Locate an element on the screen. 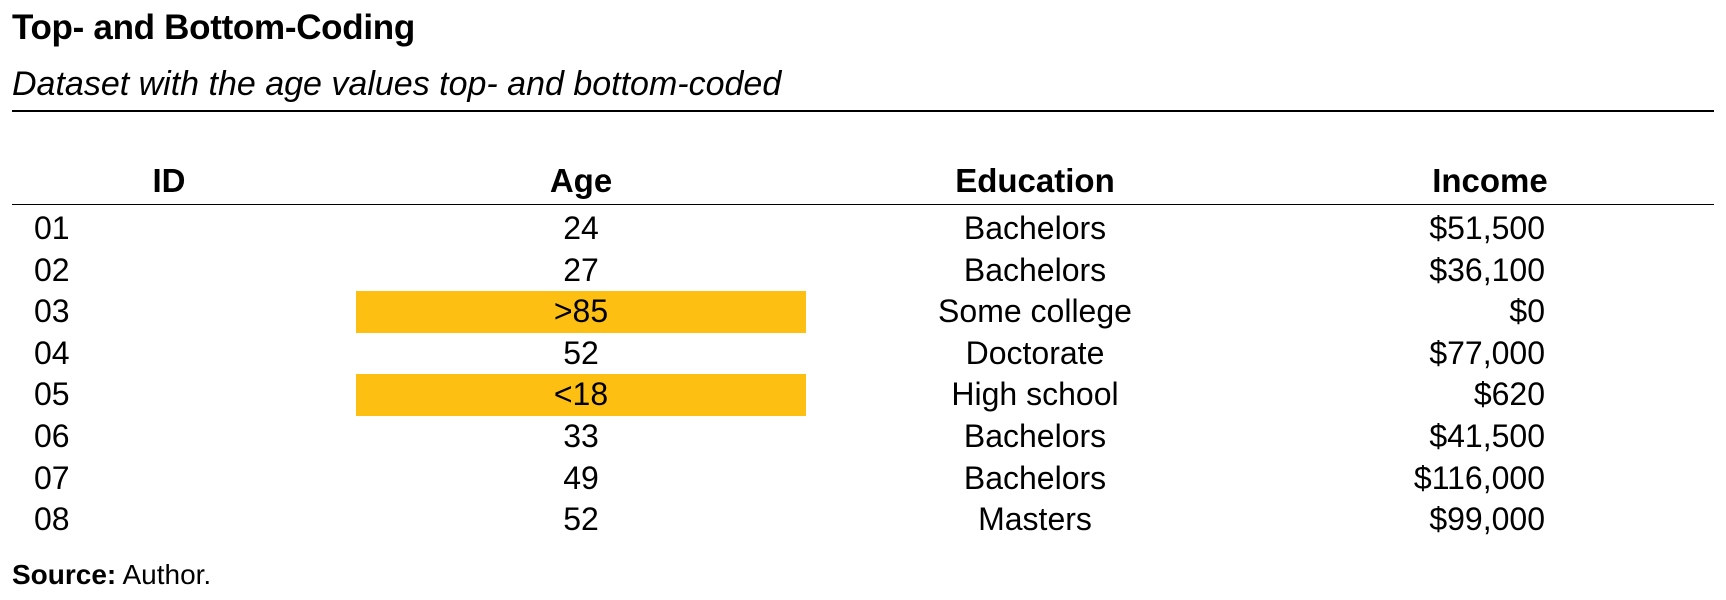 The image size is (1726, 600). cell-age: 49 is located at coordinates (581, 477).